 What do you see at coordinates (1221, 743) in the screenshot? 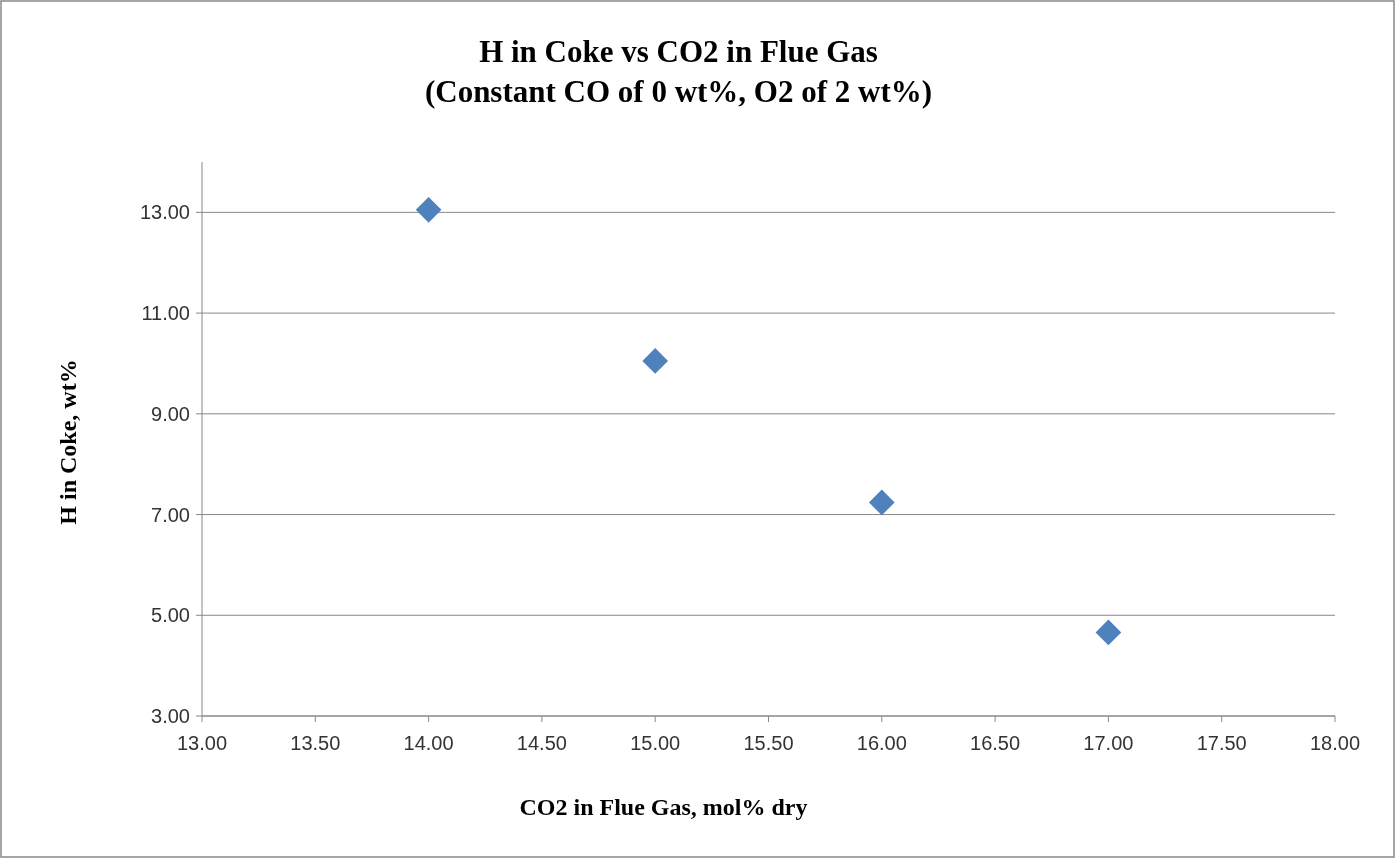
I see `x-tick-label: 17.50` at bounding box center [1221, 743].